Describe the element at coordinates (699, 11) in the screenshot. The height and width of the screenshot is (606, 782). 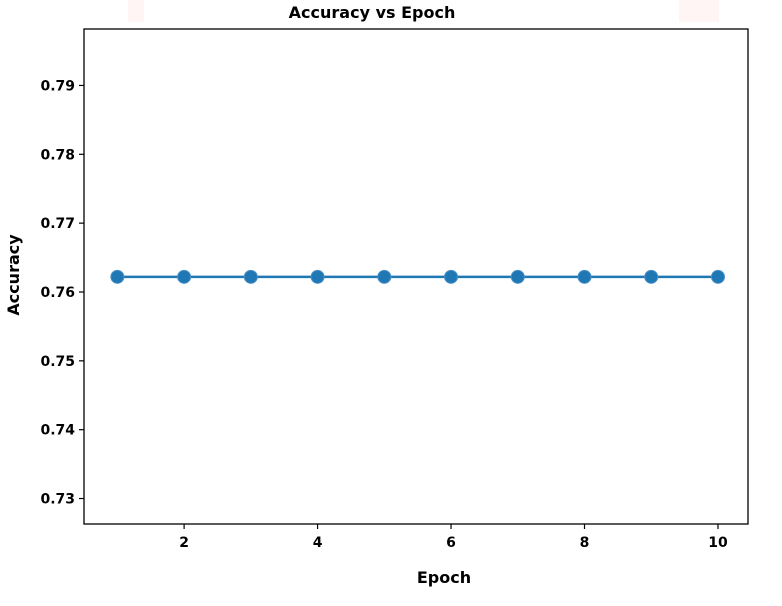
I see `highlight-right` at that location.